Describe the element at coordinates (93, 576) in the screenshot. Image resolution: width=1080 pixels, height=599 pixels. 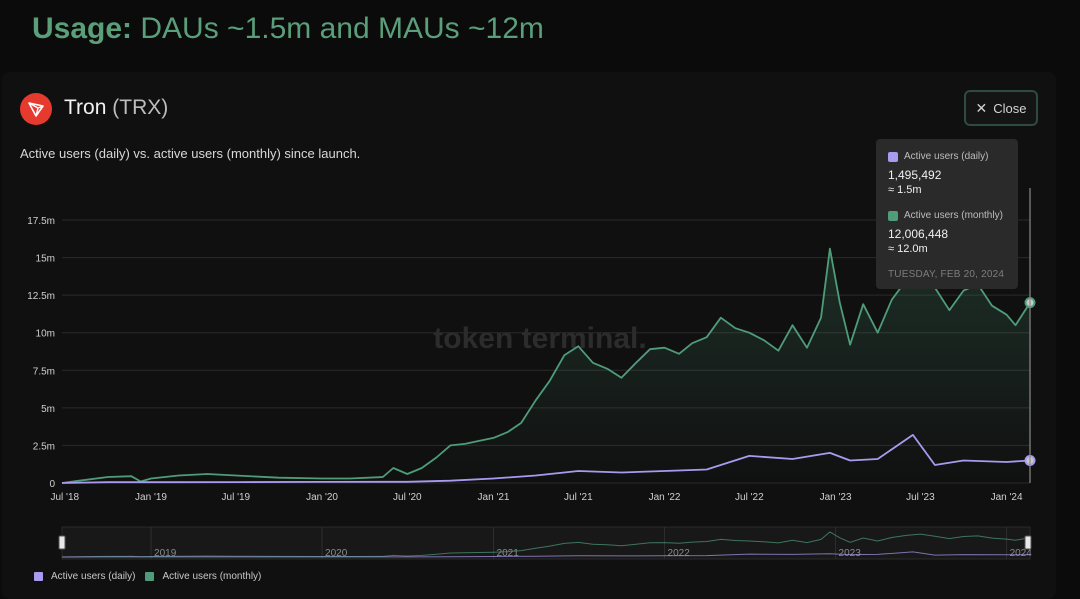
I see `legend-label-daily: Active users (daily)` at that location.